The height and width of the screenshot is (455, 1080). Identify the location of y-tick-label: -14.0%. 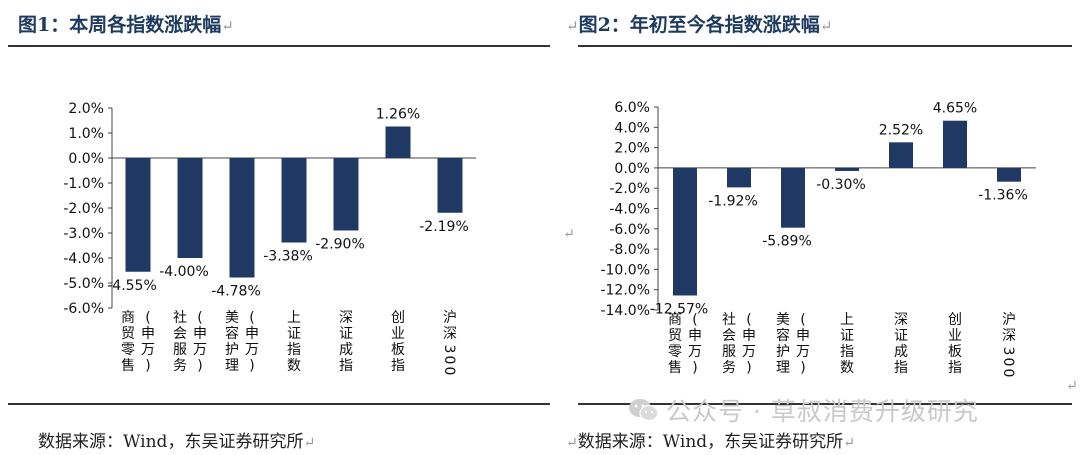
(625, 311).